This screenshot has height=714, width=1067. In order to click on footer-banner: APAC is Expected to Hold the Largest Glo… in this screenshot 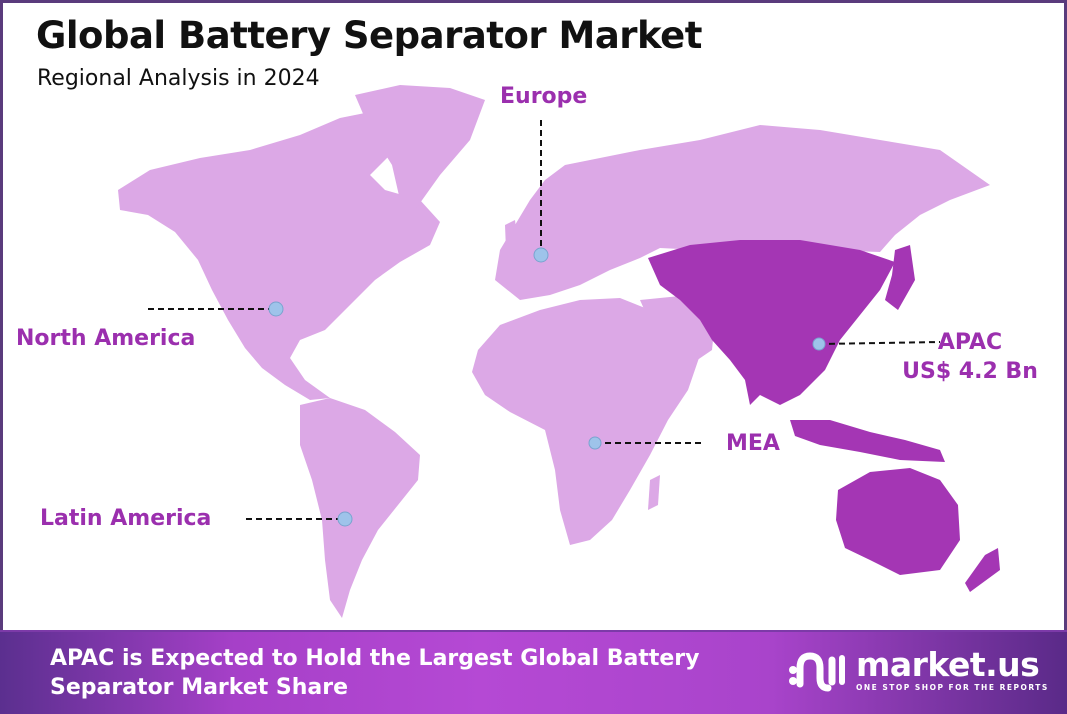, I will do `click(533, 672)`.